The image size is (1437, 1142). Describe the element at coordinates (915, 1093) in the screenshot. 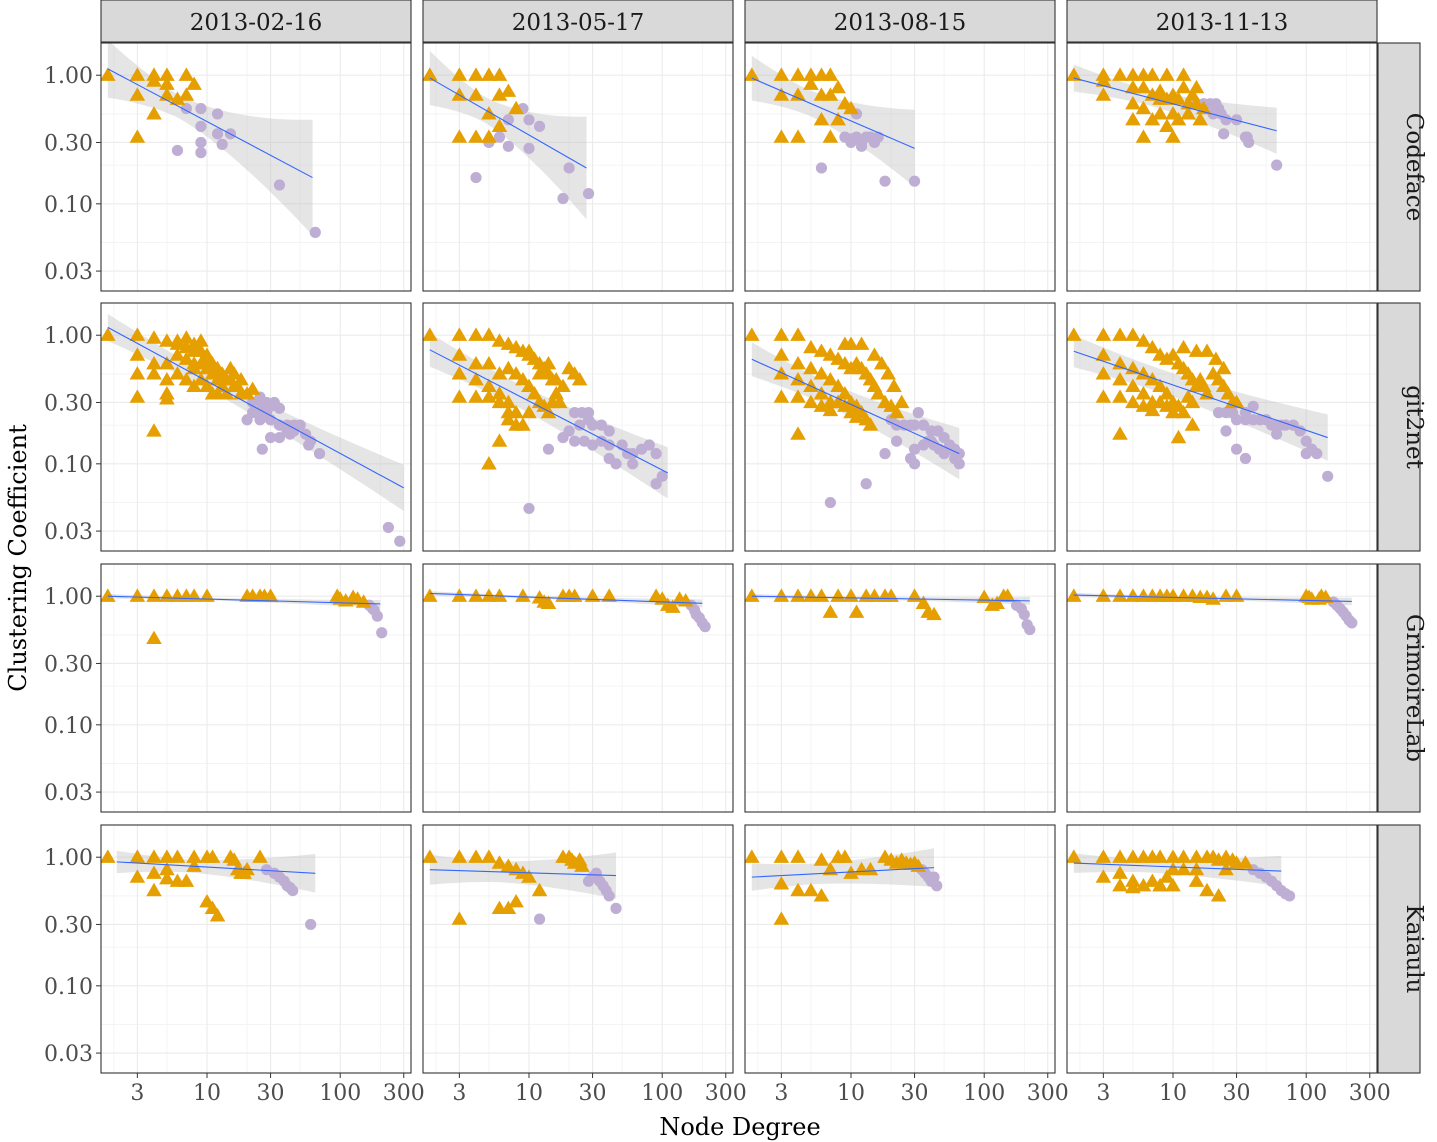

I see `x-tick-label: 30` at that location.